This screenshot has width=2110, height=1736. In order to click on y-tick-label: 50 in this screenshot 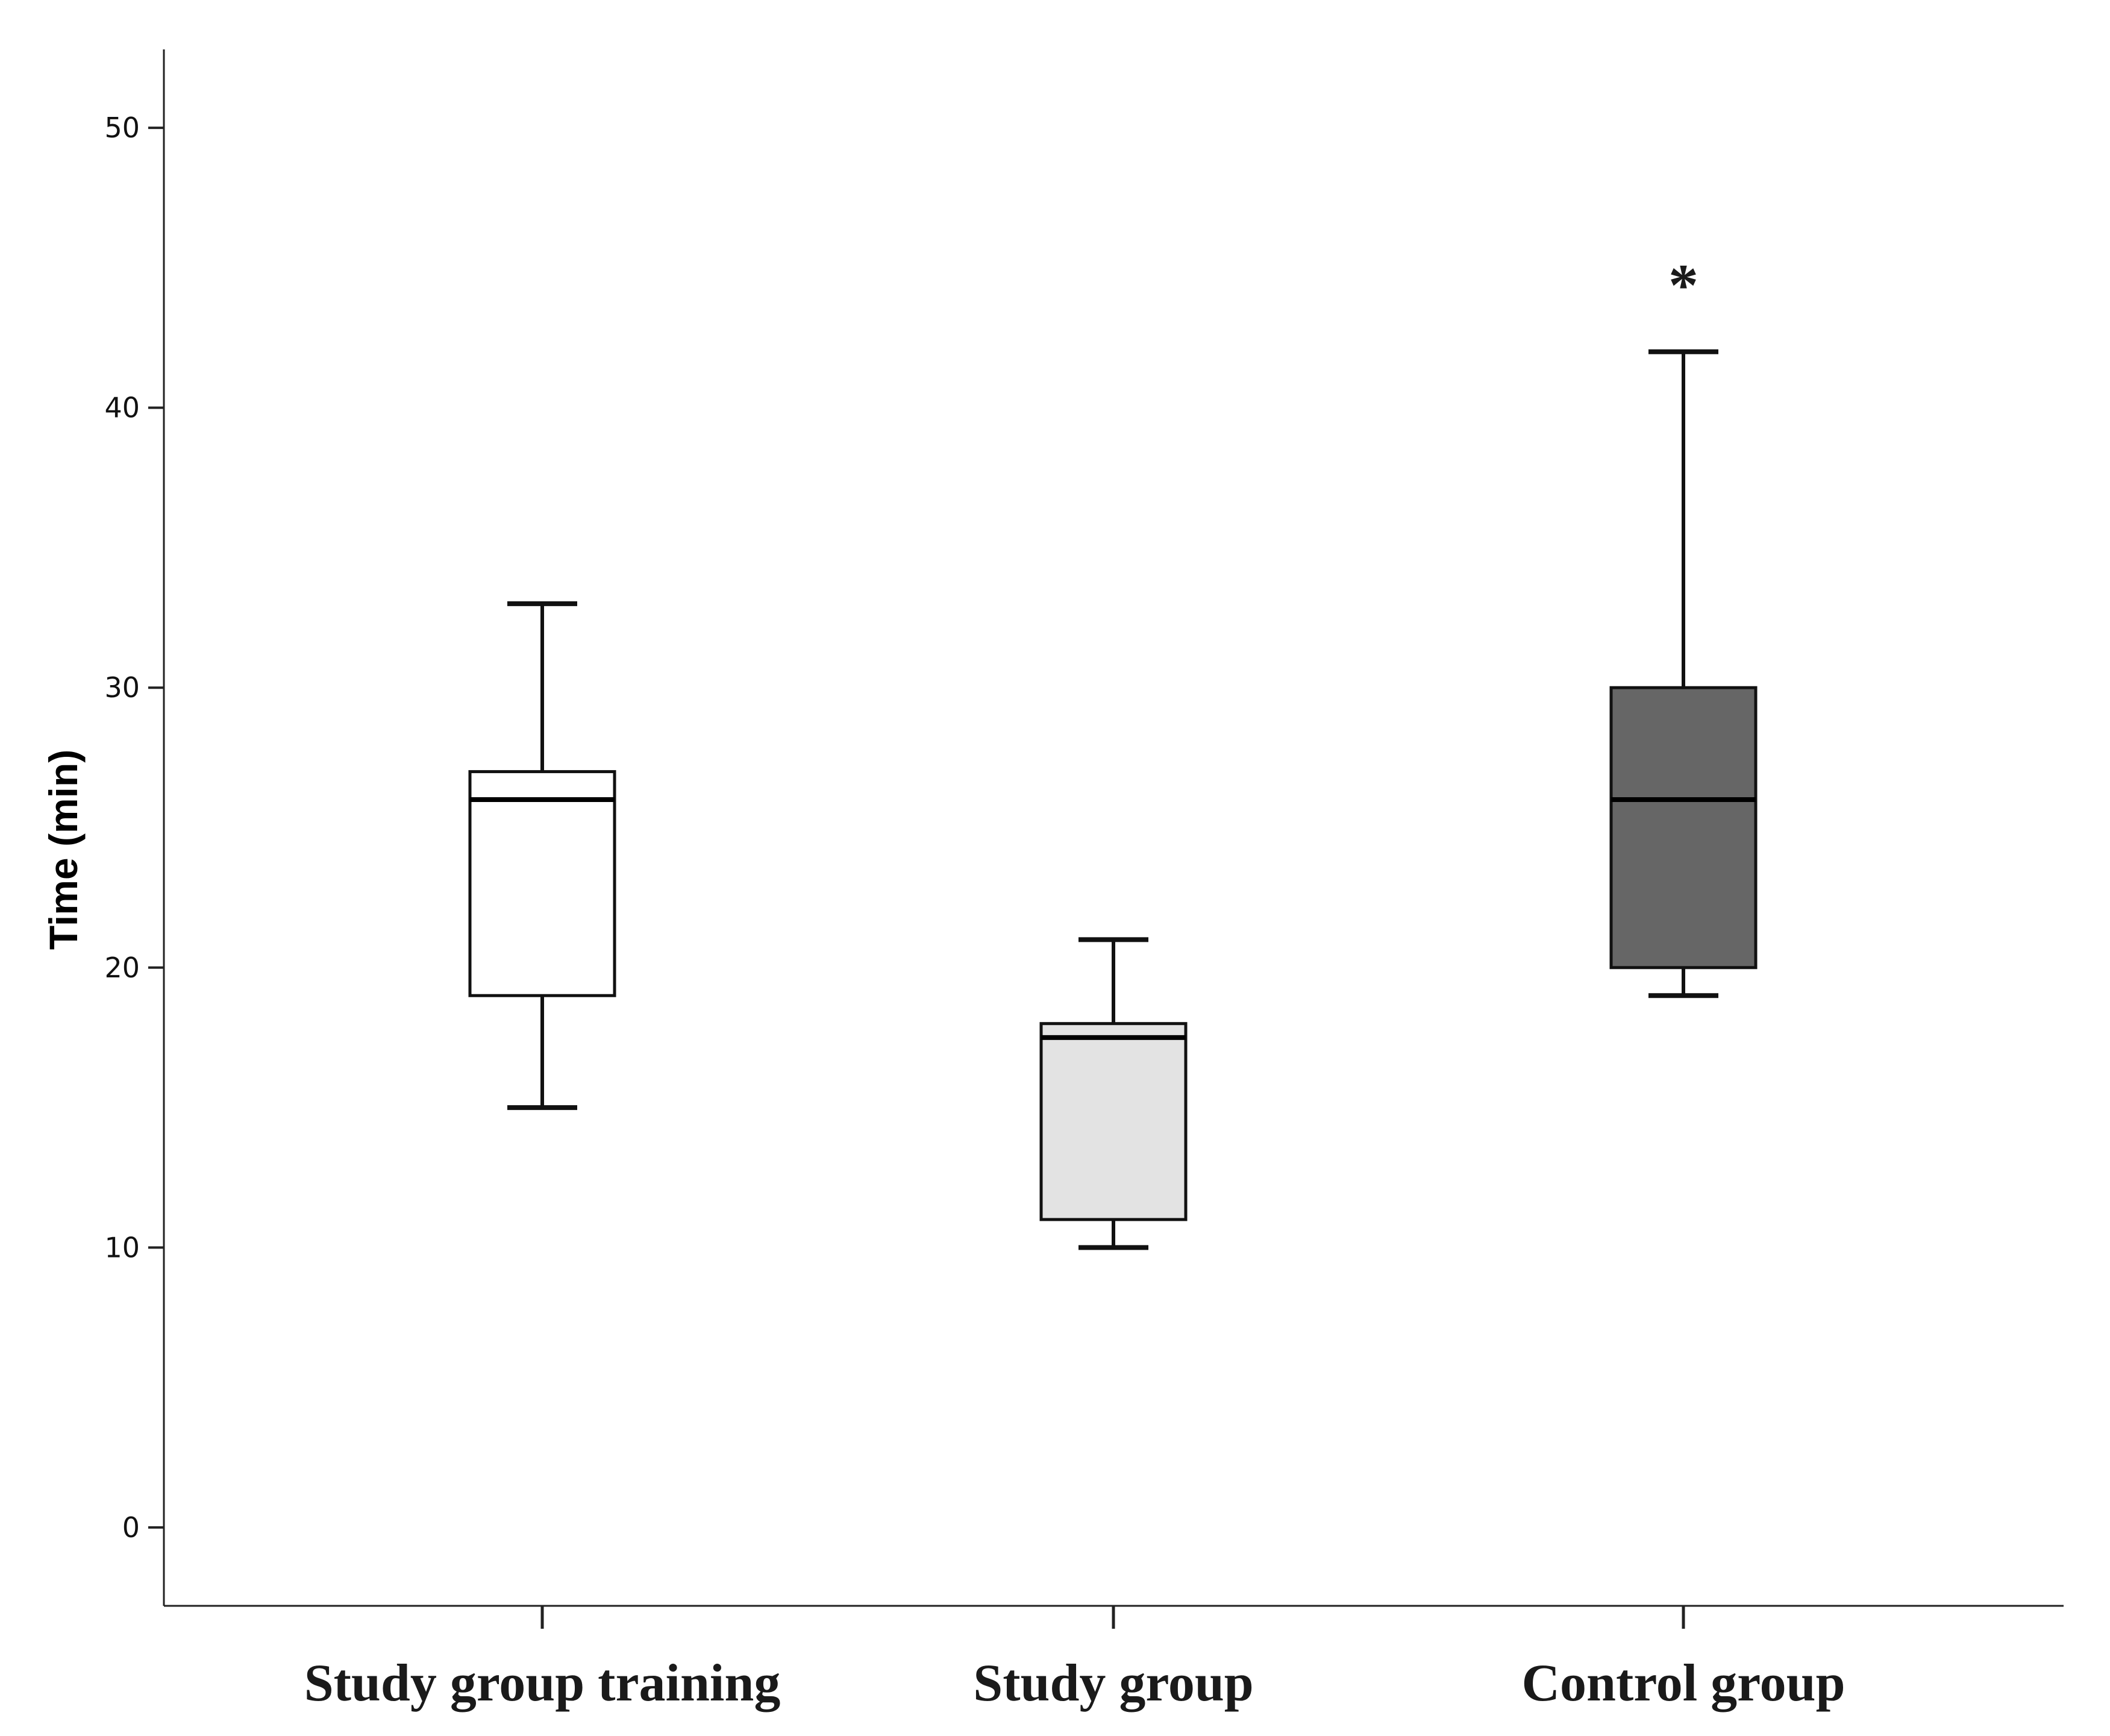, I will do `click(122, 127)`.